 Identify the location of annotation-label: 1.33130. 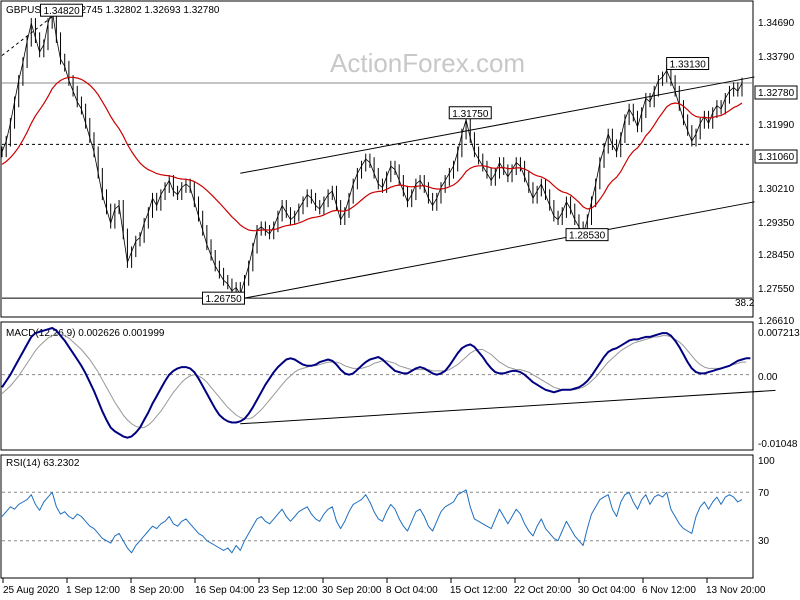
(688, 65).